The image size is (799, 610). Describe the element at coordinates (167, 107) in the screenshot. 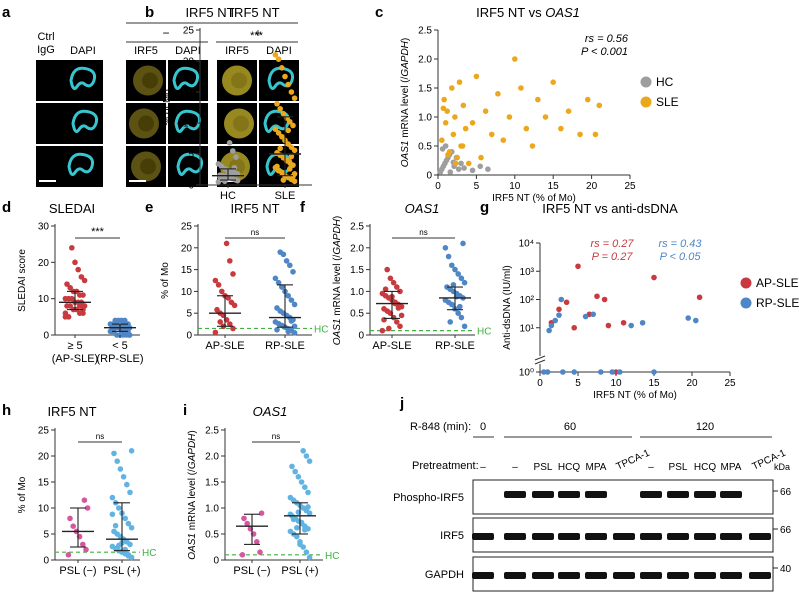

I see `y-axis-label: % of Mo` at that location.